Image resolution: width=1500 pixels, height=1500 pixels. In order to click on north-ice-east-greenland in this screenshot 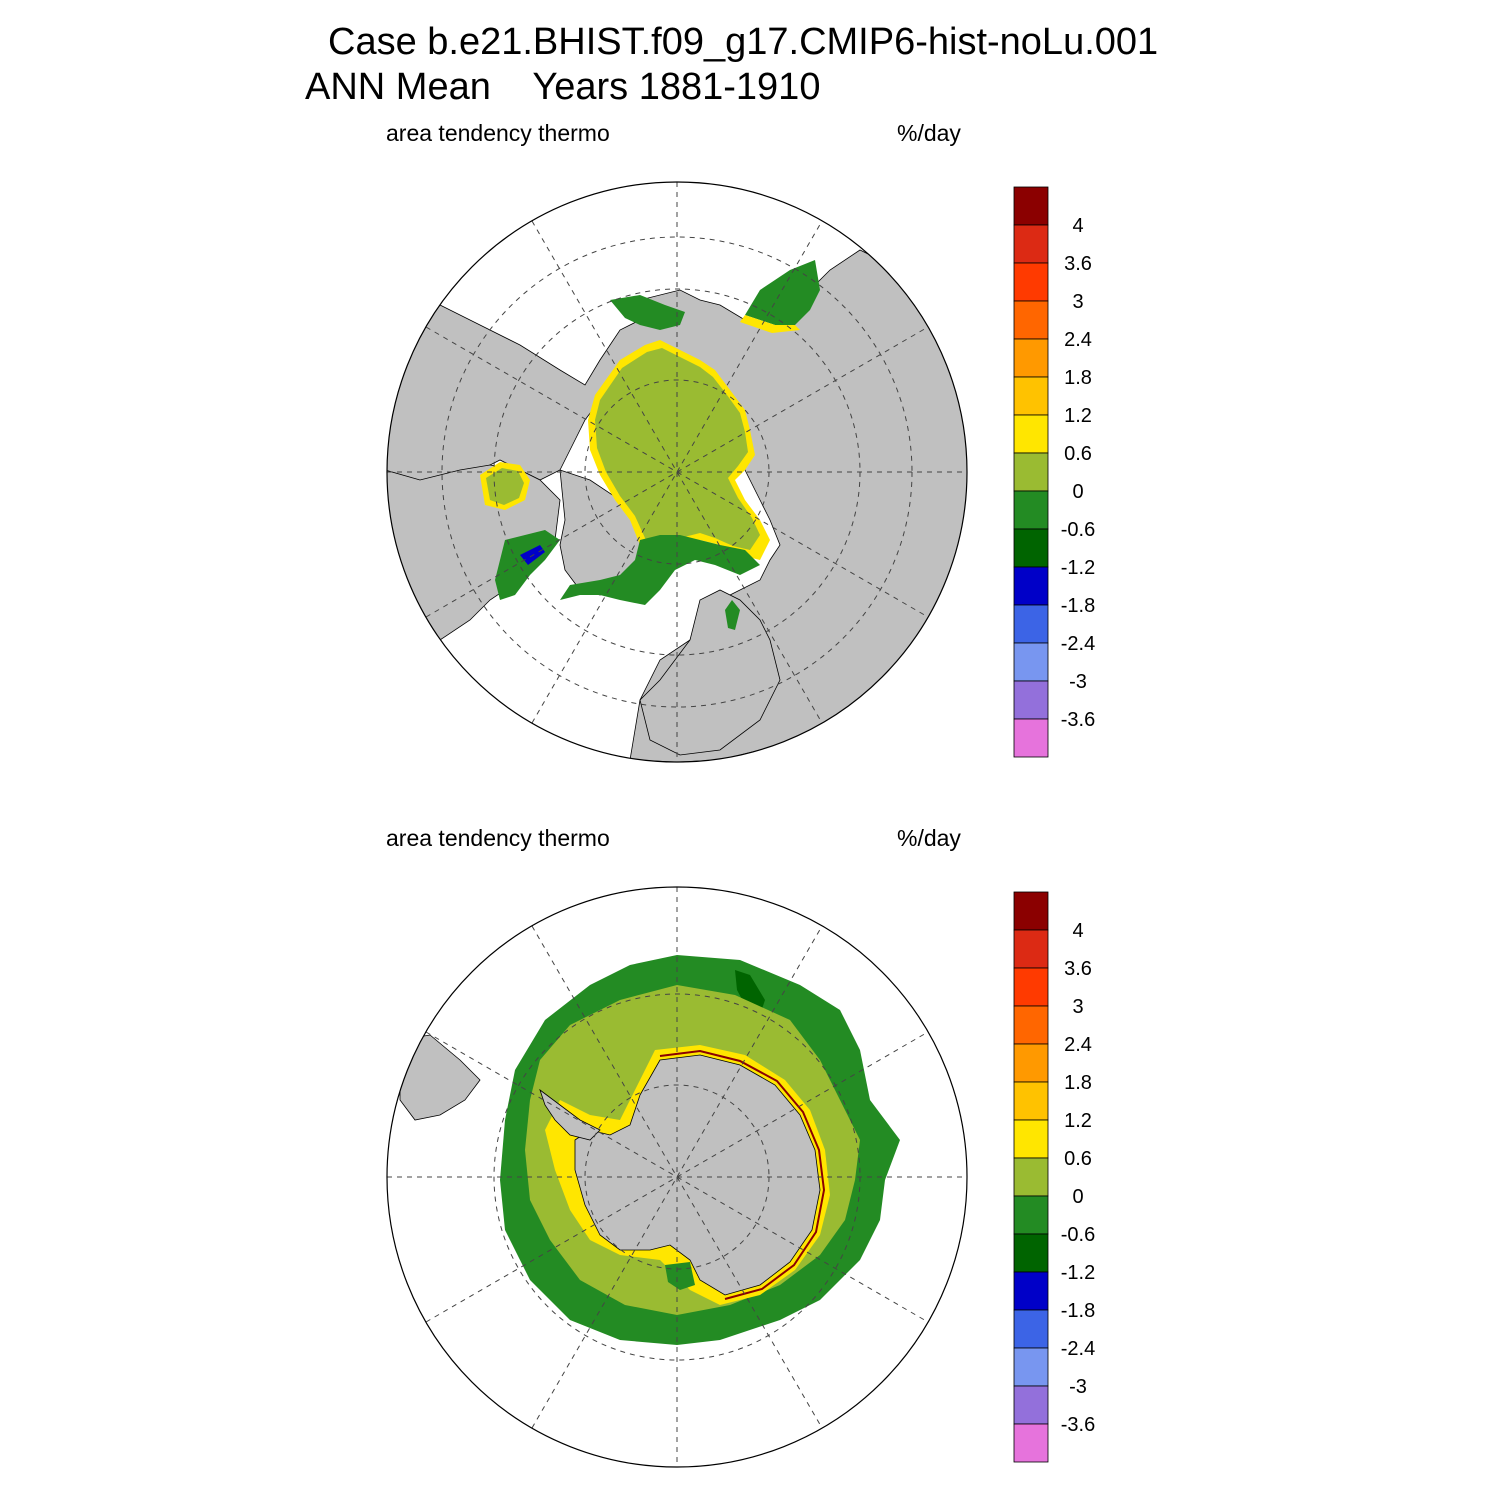, I will do `click(660, 570)`.